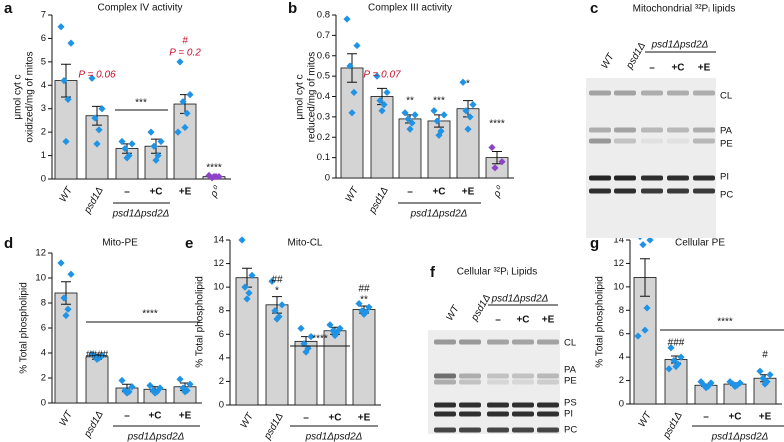 This screenshot has height=442, width=784. Describe the element at coordinates (221, 381) in the screenshot. I see `y-tick-label: 2` at that location.